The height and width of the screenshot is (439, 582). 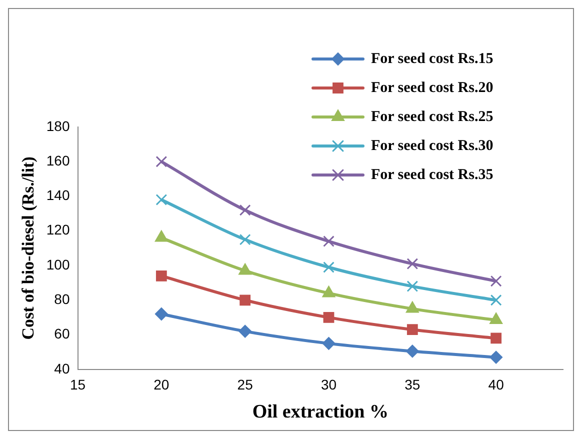 I want to click on legend-label: For seed cost Rs.15, so click(x=432, y=58).